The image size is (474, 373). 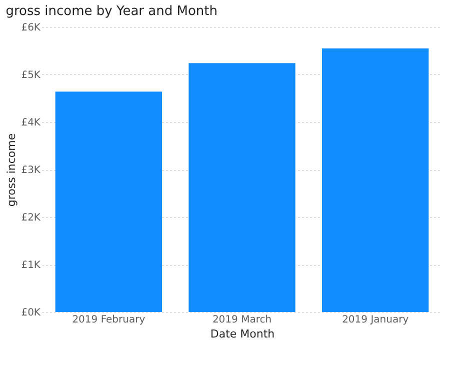 What do you see at coordinates (31, 265) in the screenshot?
I see `y-tick-label: £1K` at bounding box center [31, 265].